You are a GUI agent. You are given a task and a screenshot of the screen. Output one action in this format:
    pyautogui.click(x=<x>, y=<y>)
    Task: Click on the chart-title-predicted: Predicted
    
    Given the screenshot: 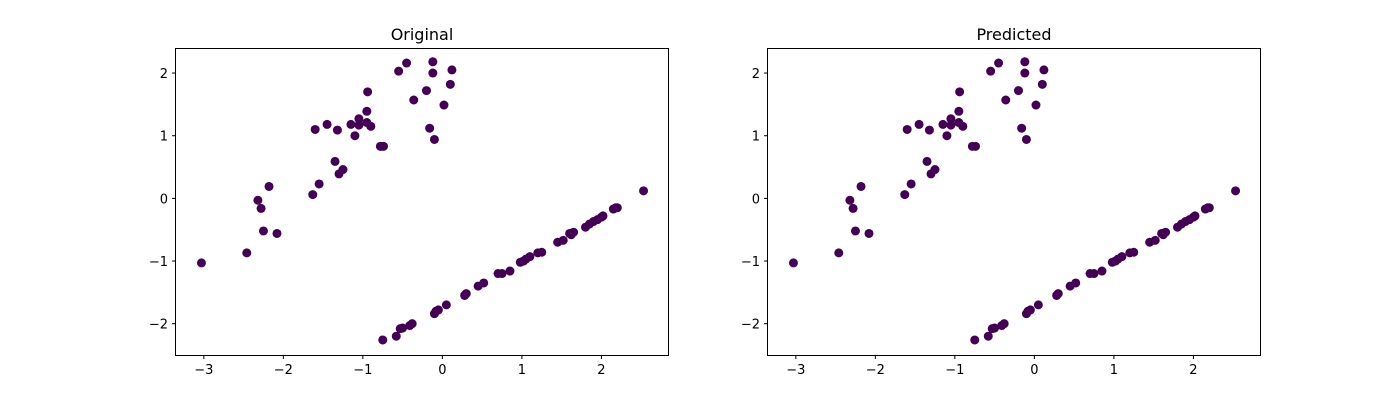 What is the action you would take?
    pyautogui.click(x=1013, y=34)
    